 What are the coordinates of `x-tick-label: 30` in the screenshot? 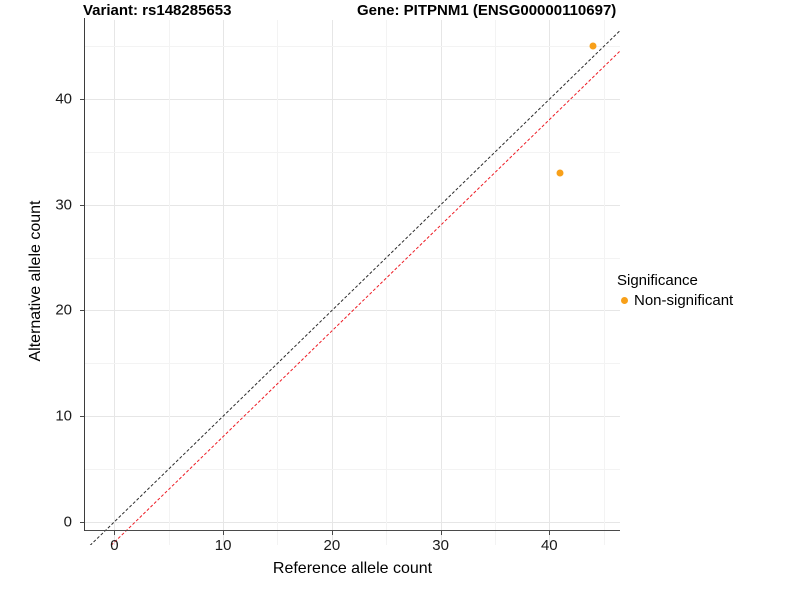 It's located at (440, 545).